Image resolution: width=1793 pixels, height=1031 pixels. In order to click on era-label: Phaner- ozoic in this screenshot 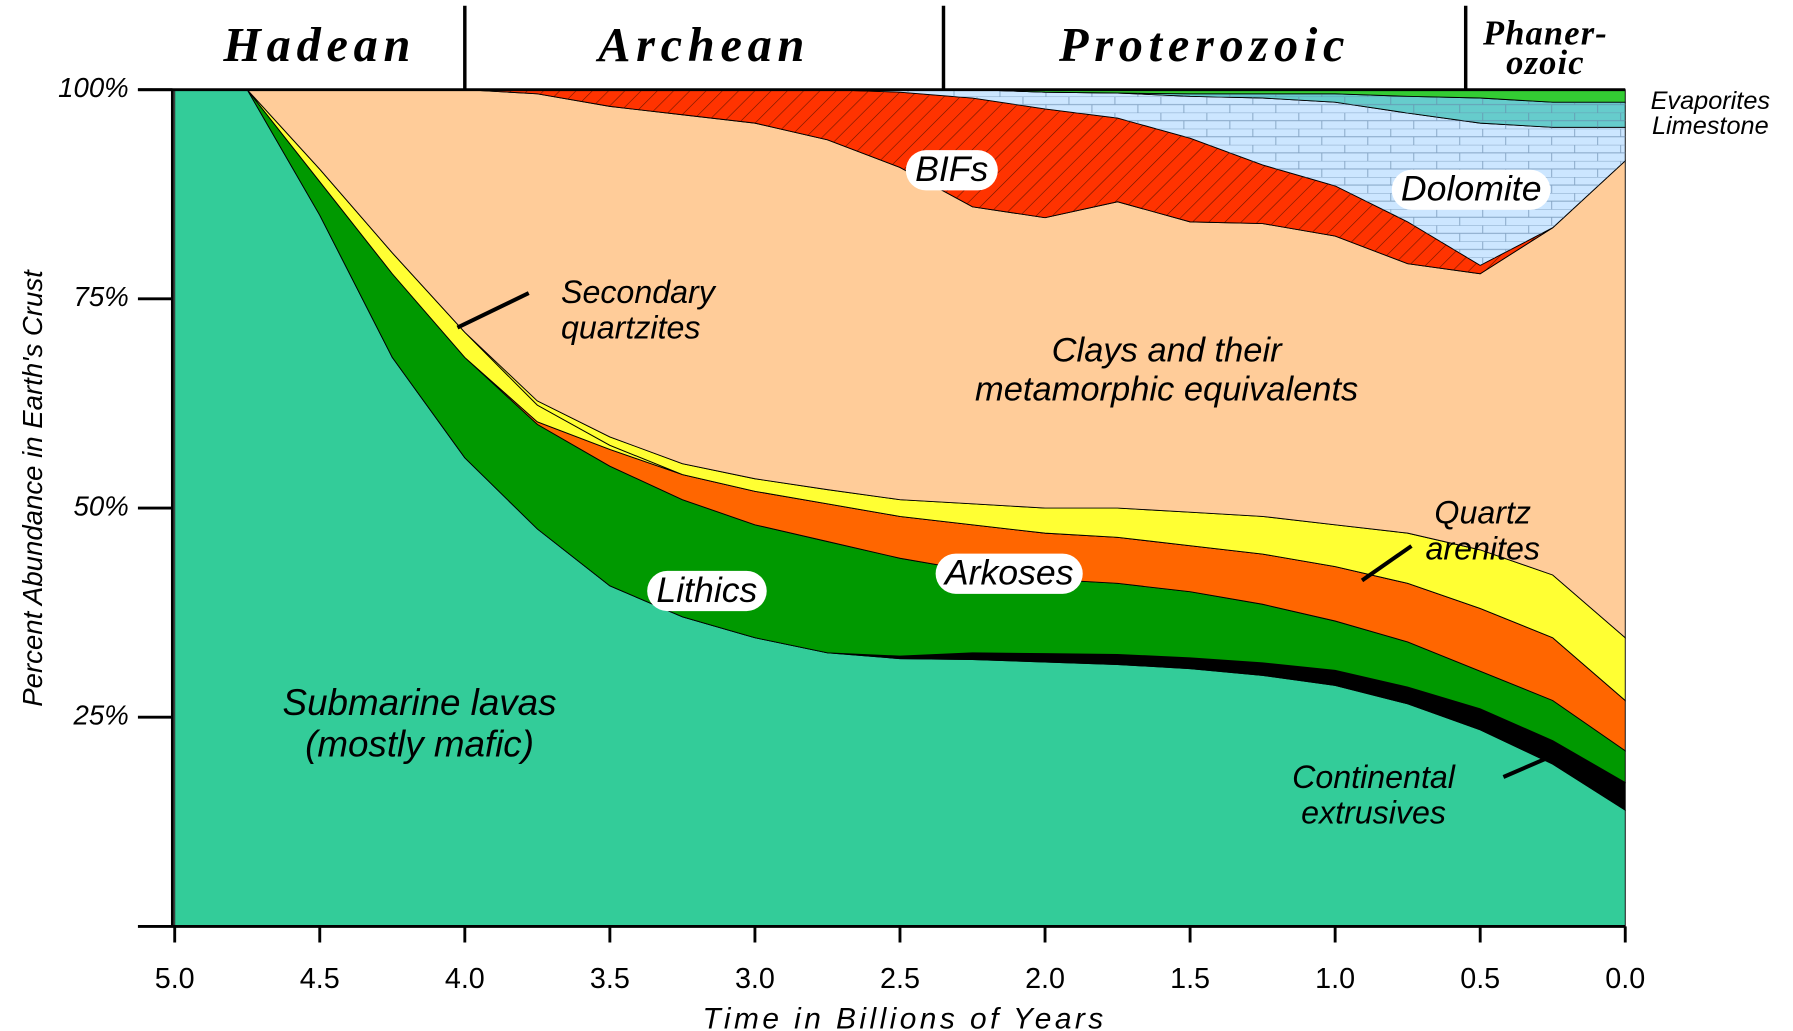, I will do `click(1545, 48)`.